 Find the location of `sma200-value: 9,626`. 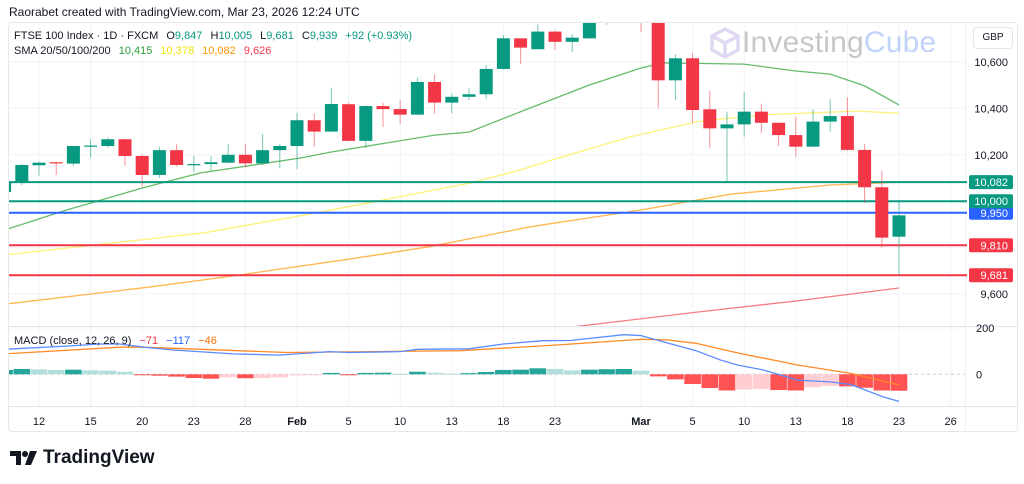

sma200-value: 9,626 is located at coordinates (257, 51).